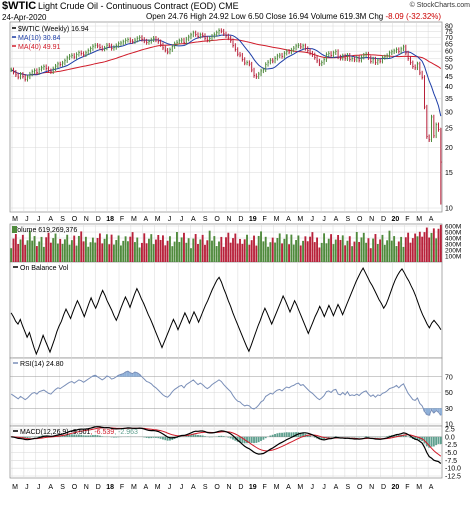  What do you see at coordinates (439, 5) in the screenshot?
I see `stockcharts-credit: © StockCharts.com` at bounding box center [439, 5].